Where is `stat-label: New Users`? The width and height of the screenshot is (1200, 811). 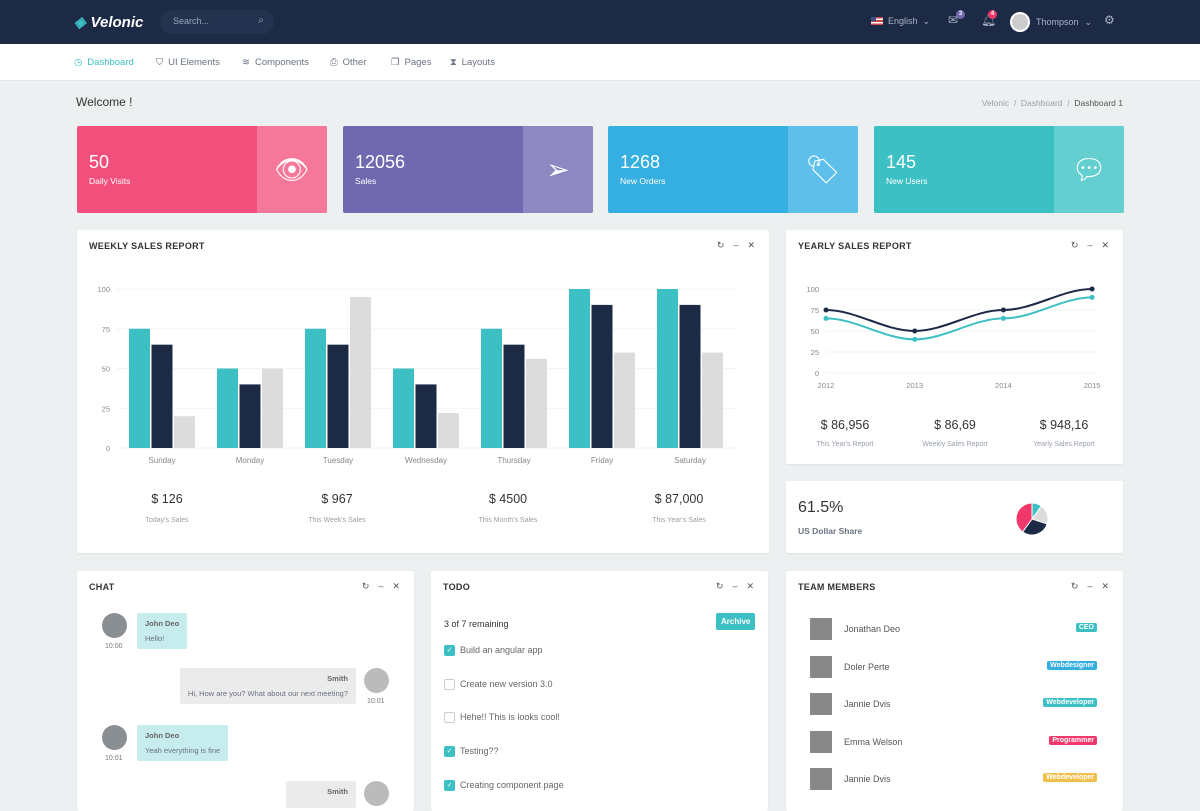 stat-label: New Users is located at coordinates (907, 181).